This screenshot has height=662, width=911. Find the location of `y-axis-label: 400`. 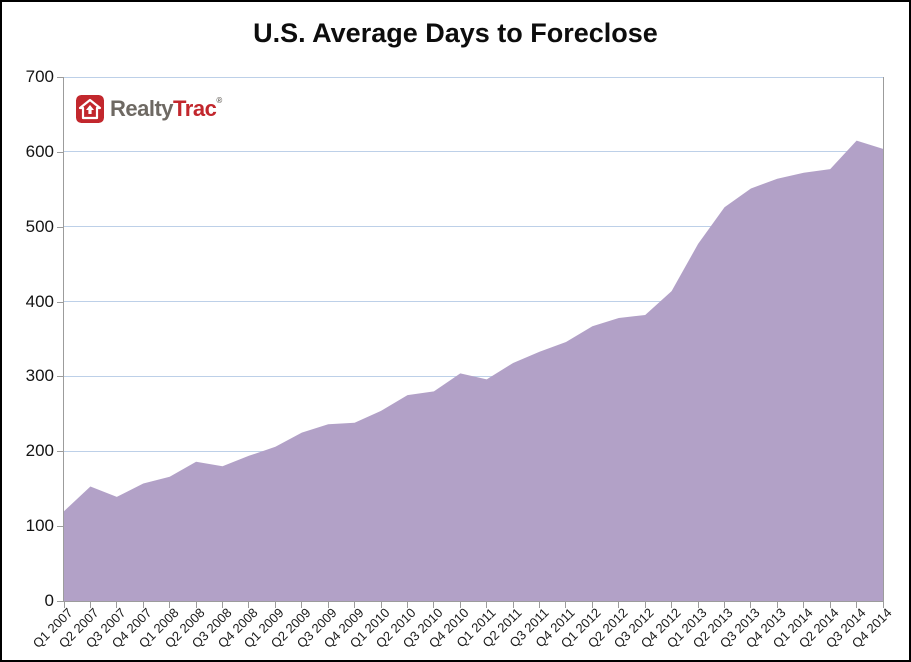

y-axis-label: 400 is located at coordinates (39, 301).